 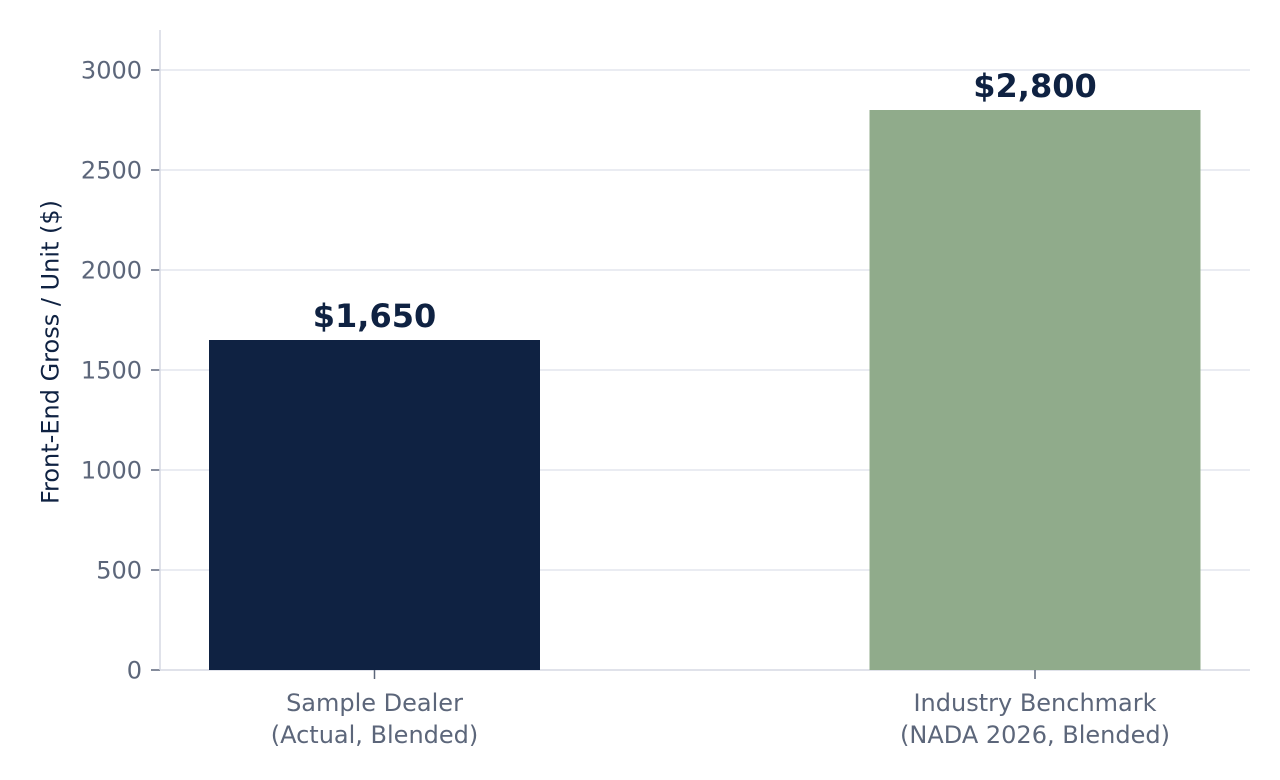 What do you see at coordinates (374, 316) in the screenshot?
I see `bar-value-label: $1,650` at bounding box center [374, 316].